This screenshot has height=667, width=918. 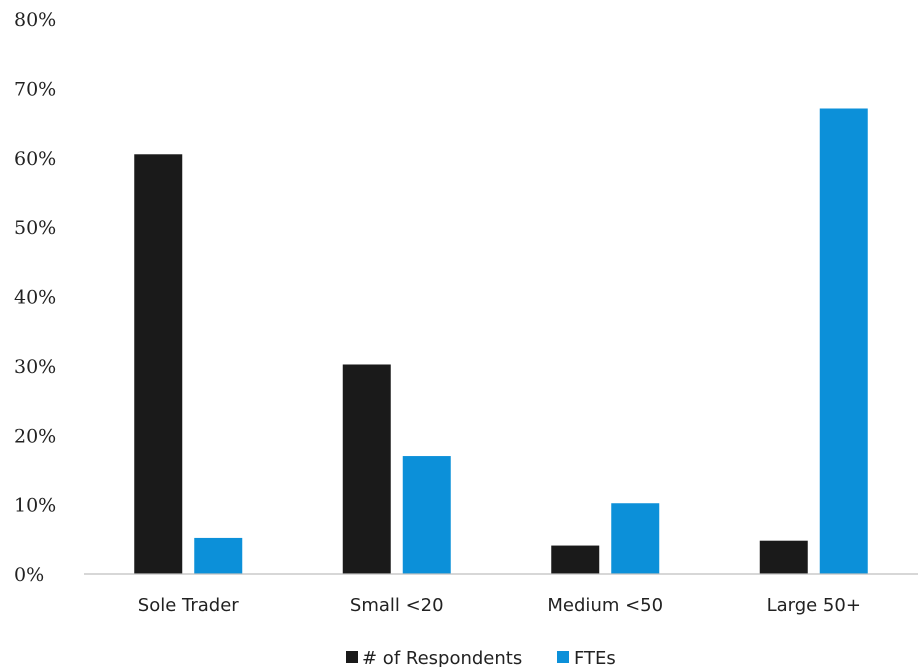 I want to click on x-tick-label: Small <20, so click(x=397, y=605).